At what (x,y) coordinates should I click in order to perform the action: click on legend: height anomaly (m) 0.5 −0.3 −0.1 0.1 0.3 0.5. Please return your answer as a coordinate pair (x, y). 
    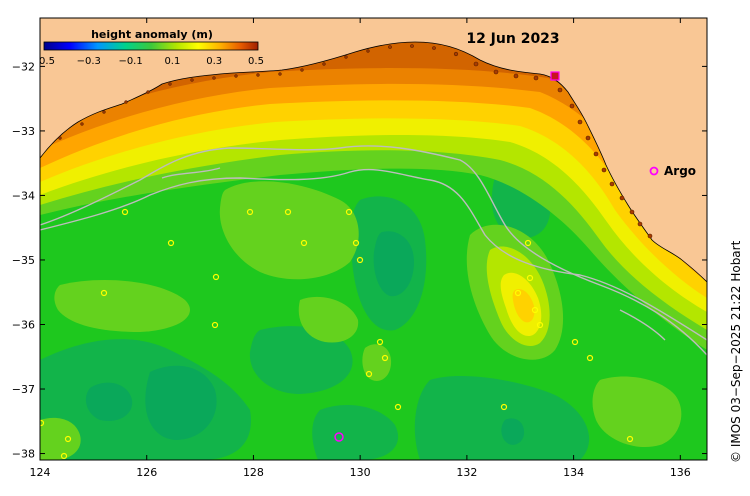
    Looking at the image, I should click on (151, 47).